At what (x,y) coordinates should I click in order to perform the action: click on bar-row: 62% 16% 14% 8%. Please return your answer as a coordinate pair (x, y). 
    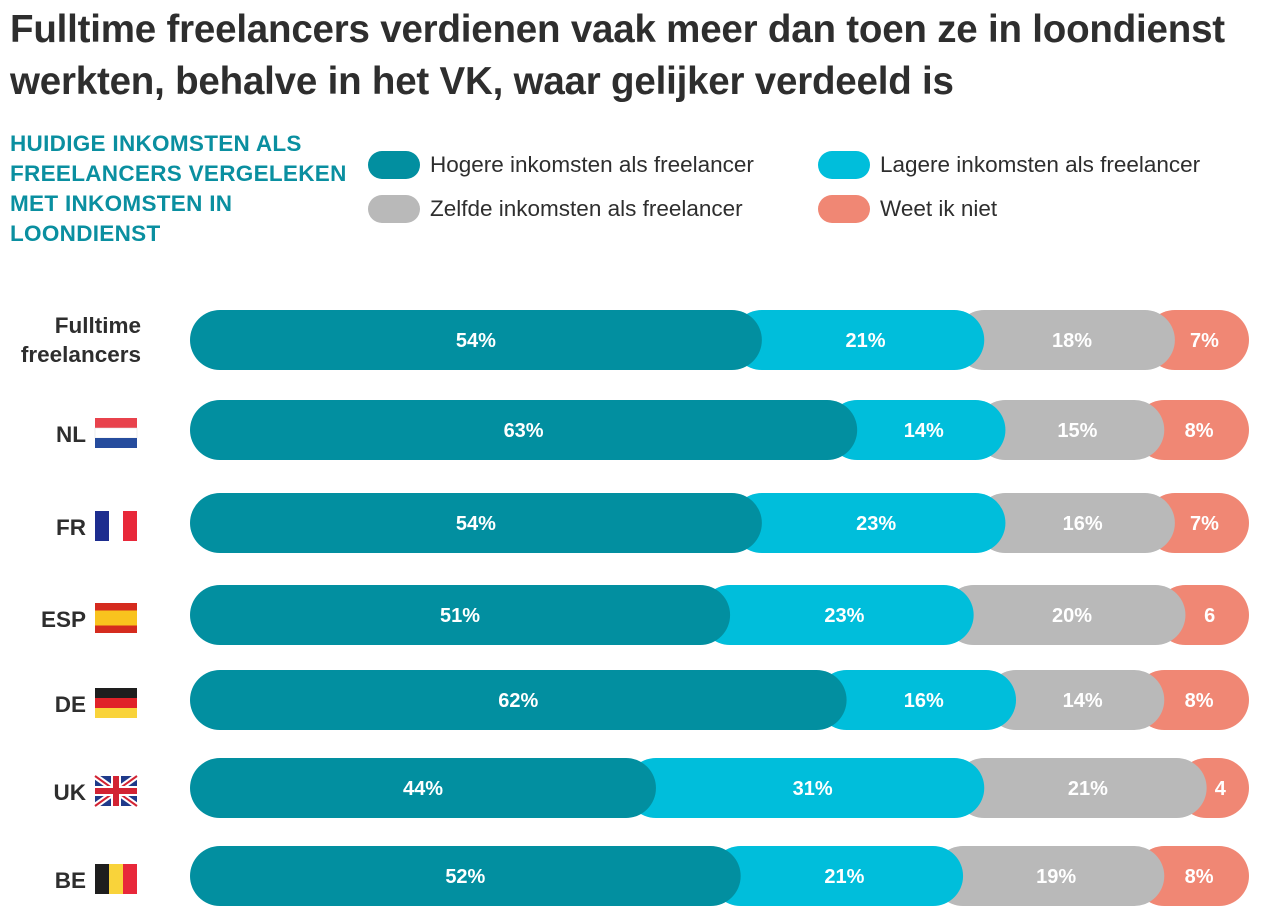
    Looking at the image, I should click on (719, 700).